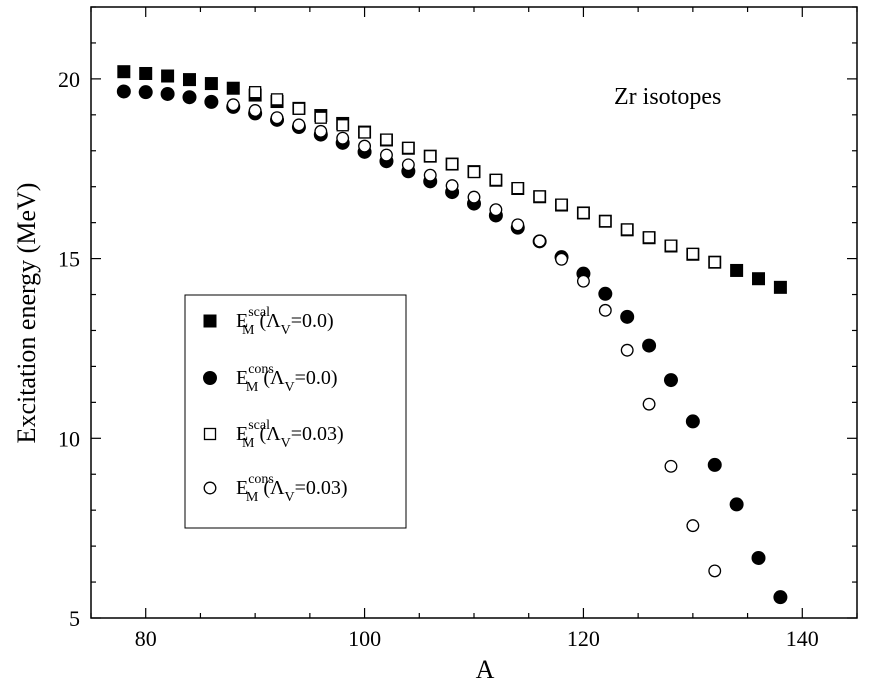  What do you see at coordinates (26, 313) in the screenshot?
I see `y-axis-title: Excitation energy (MeV)` at bounding box center [26, 313].